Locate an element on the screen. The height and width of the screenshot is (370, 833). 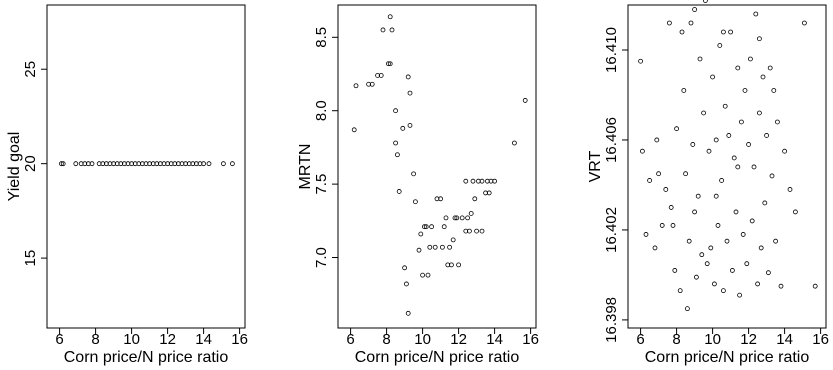
y-tick-label: 20 is located at coordinates (30, 163).